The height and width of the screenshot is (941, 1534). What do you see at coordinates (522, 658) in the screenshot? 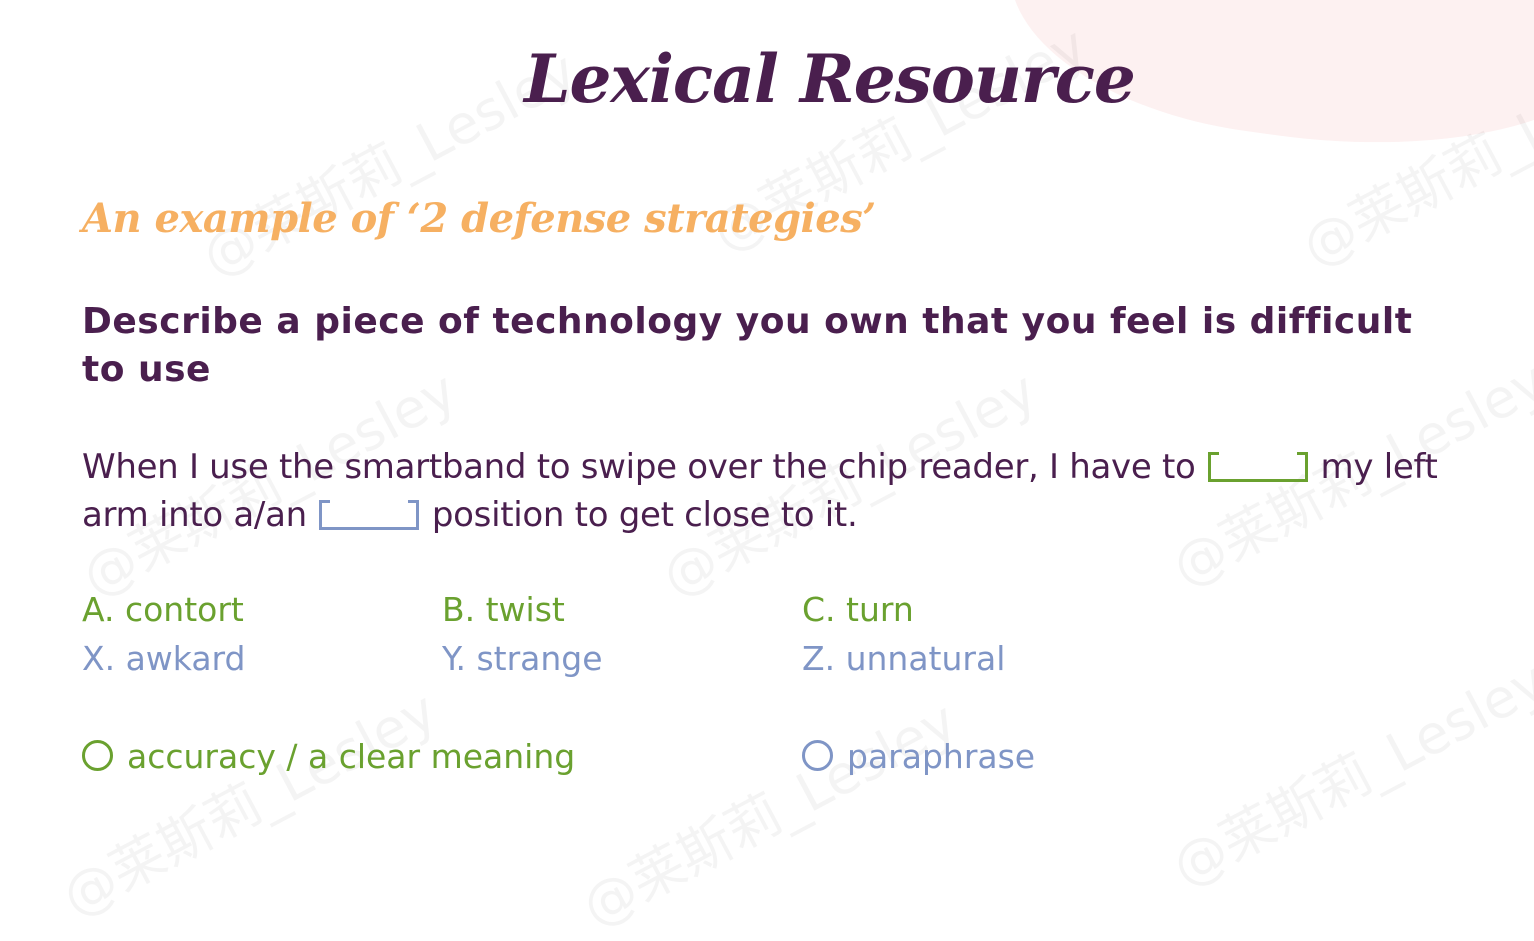
I see `option-y: Y. strange` at bounding box center [522, 658].